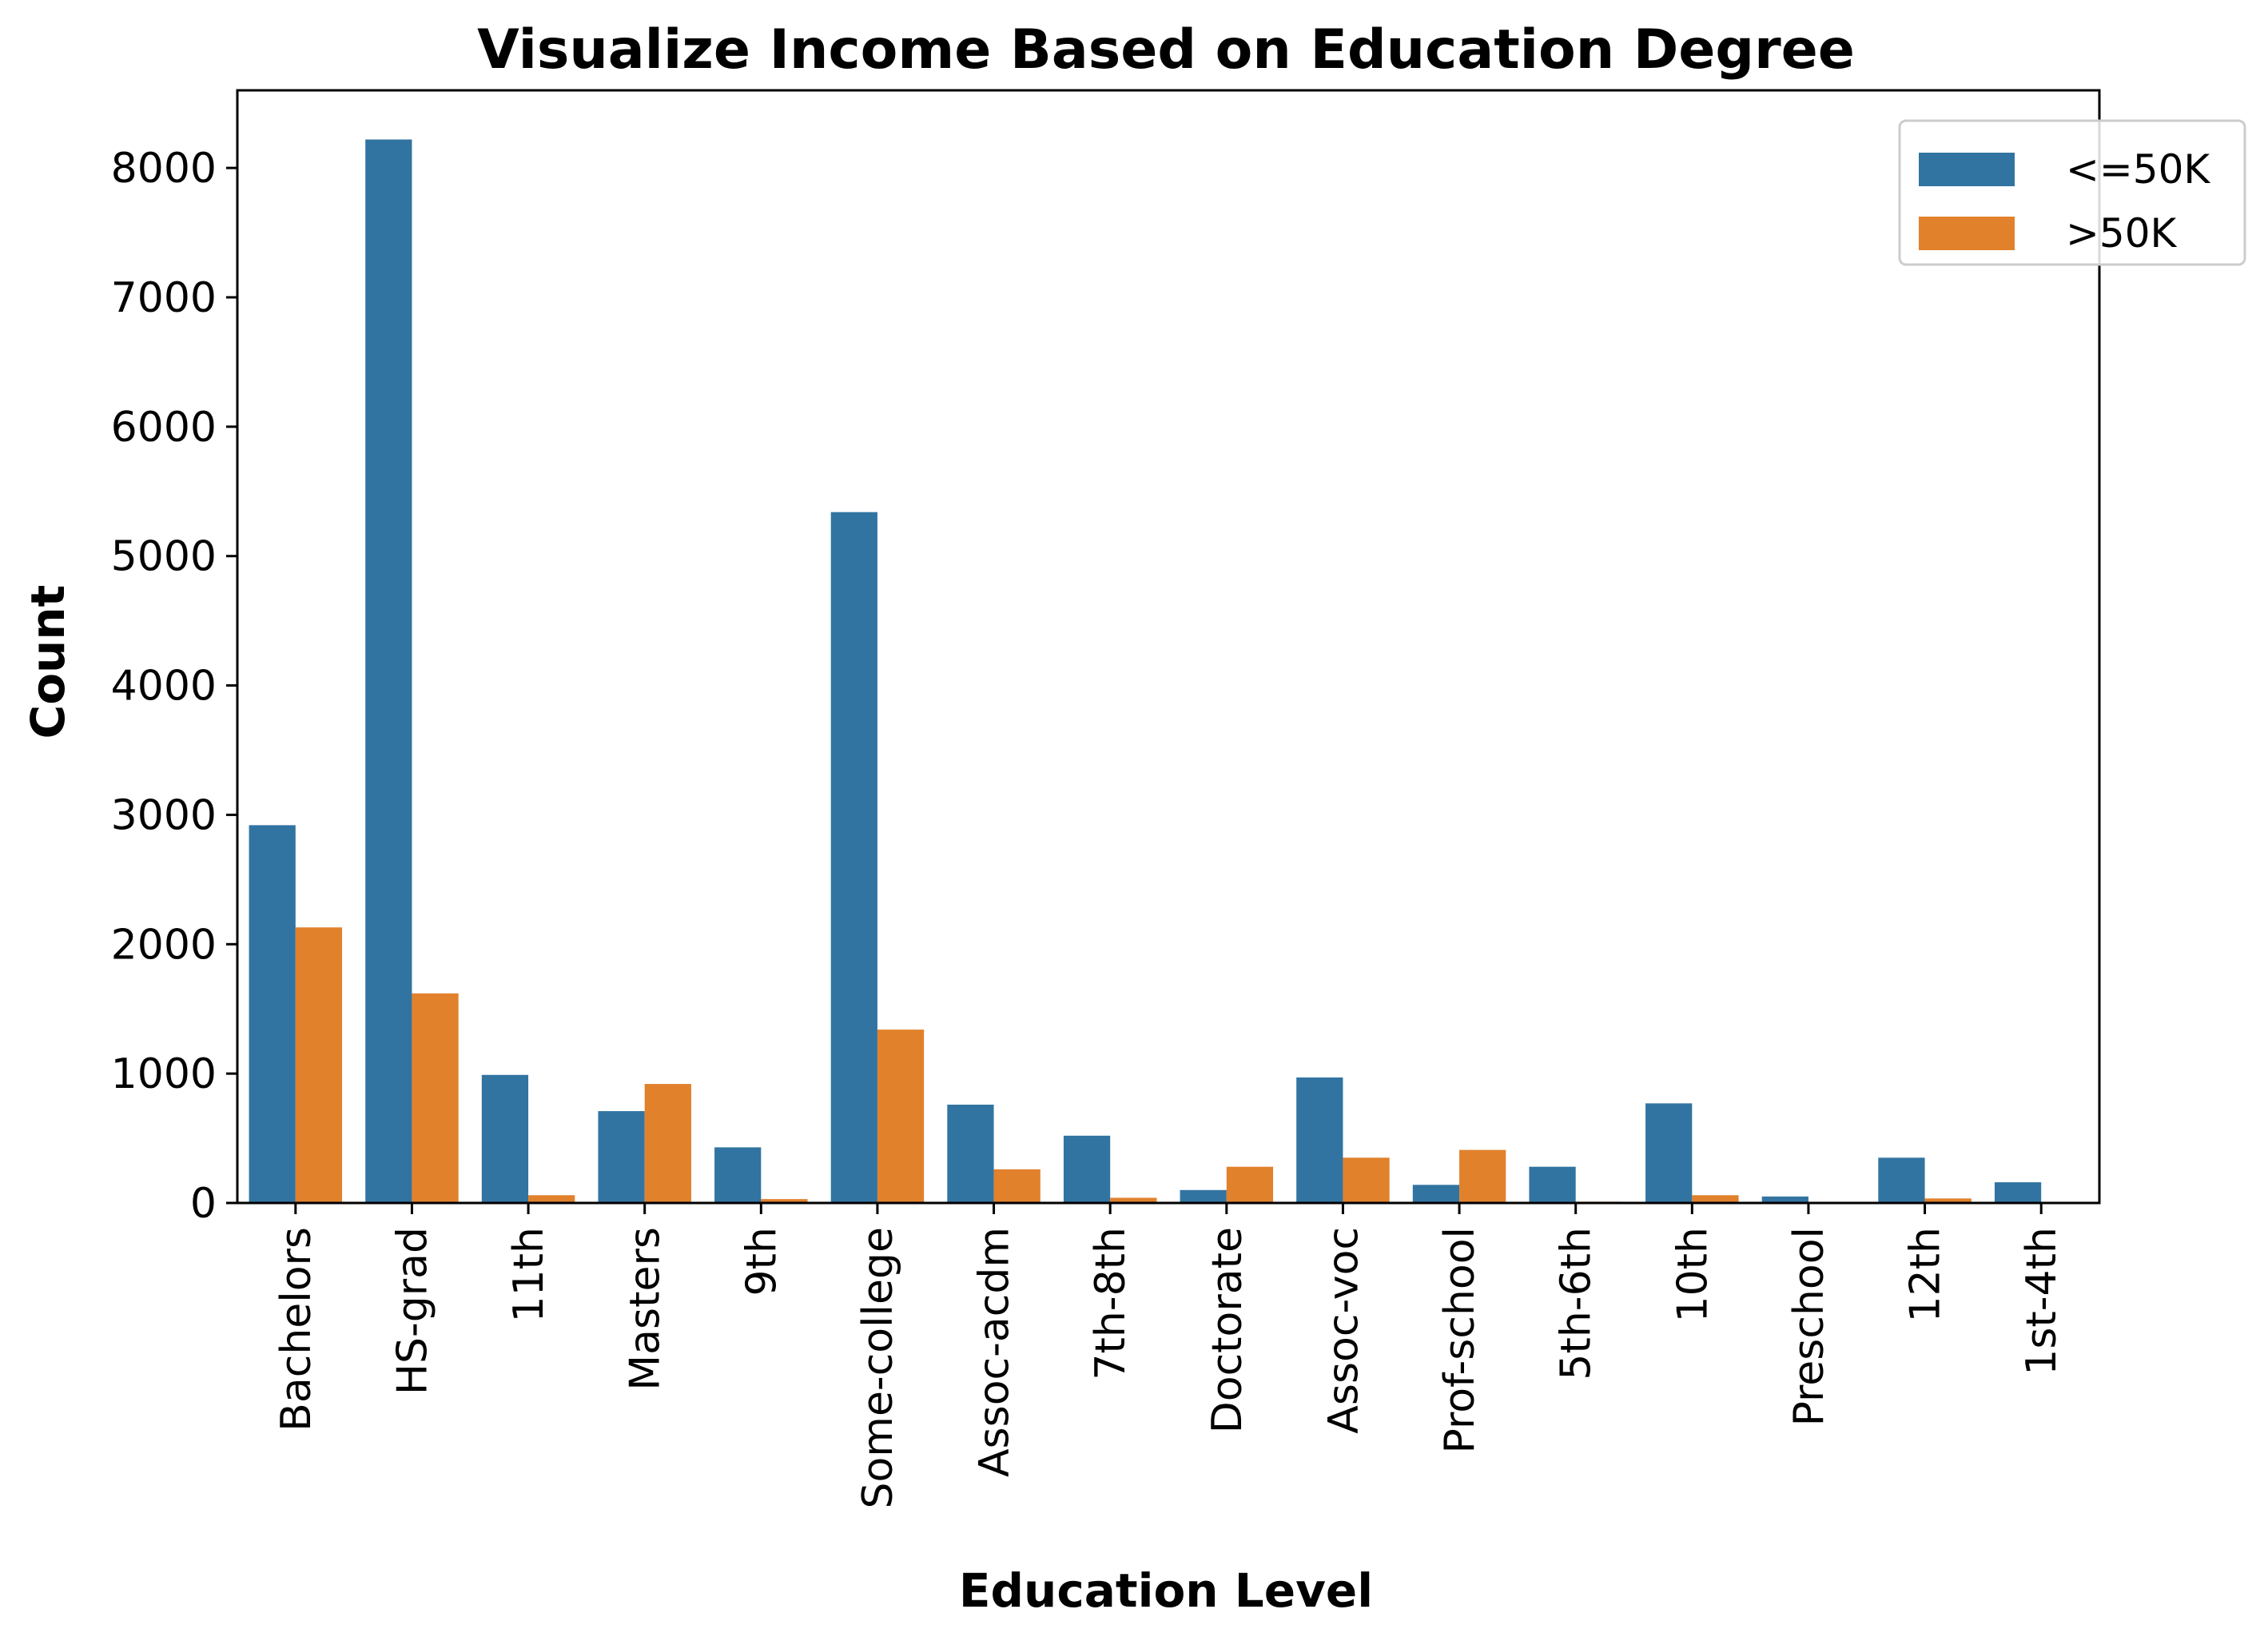  I want to click on legend-label-1: >50K, so click(2122, 233).